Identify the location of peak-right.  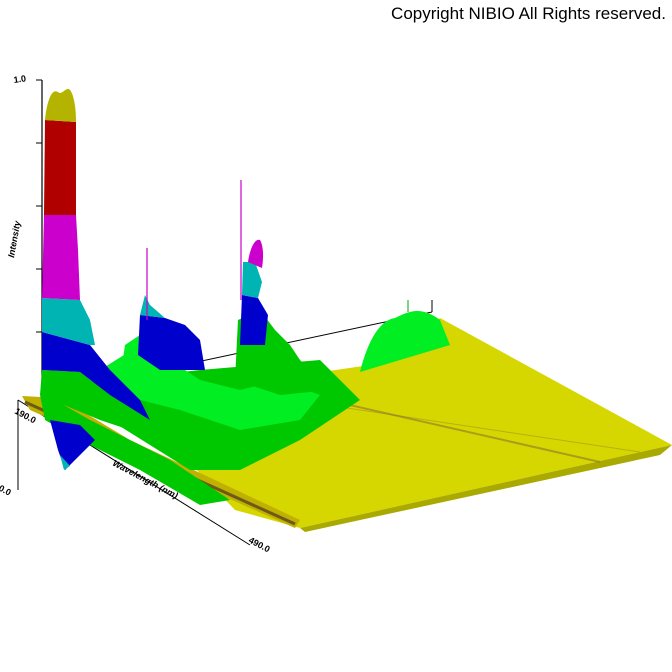
(405, 341).